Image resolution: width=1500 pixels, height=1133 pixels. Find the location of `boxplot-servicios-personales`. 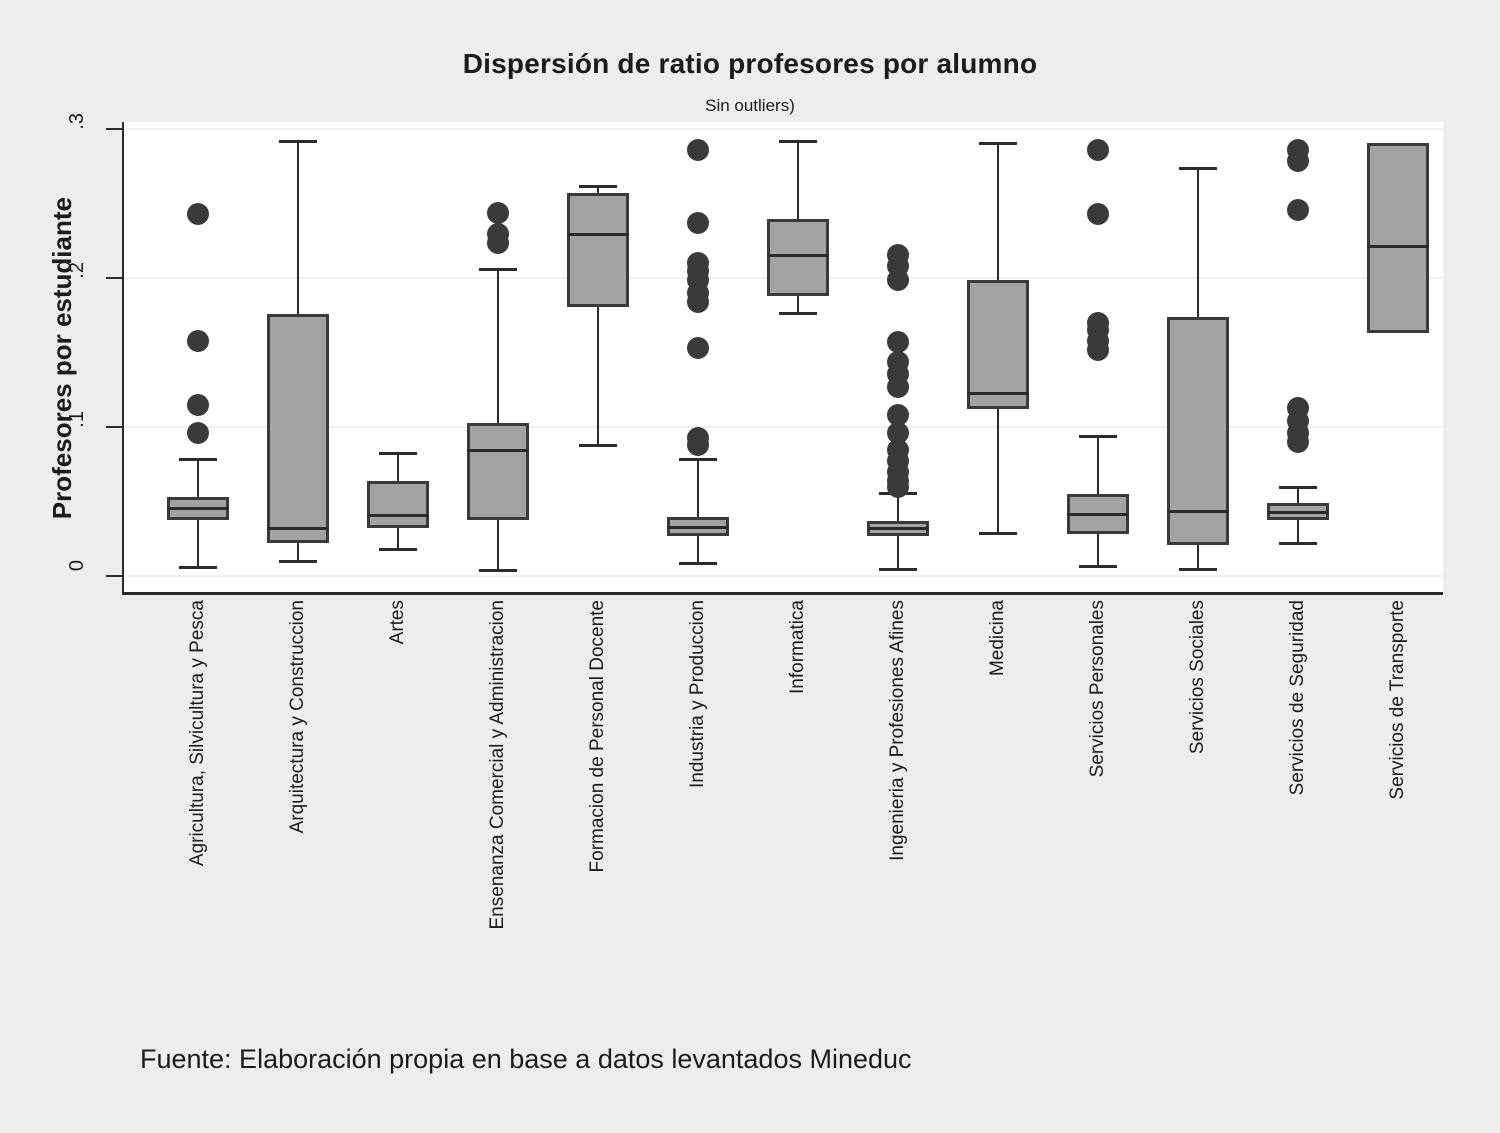

boxplot-servicios-personales is located at coordinates (1098, 358).